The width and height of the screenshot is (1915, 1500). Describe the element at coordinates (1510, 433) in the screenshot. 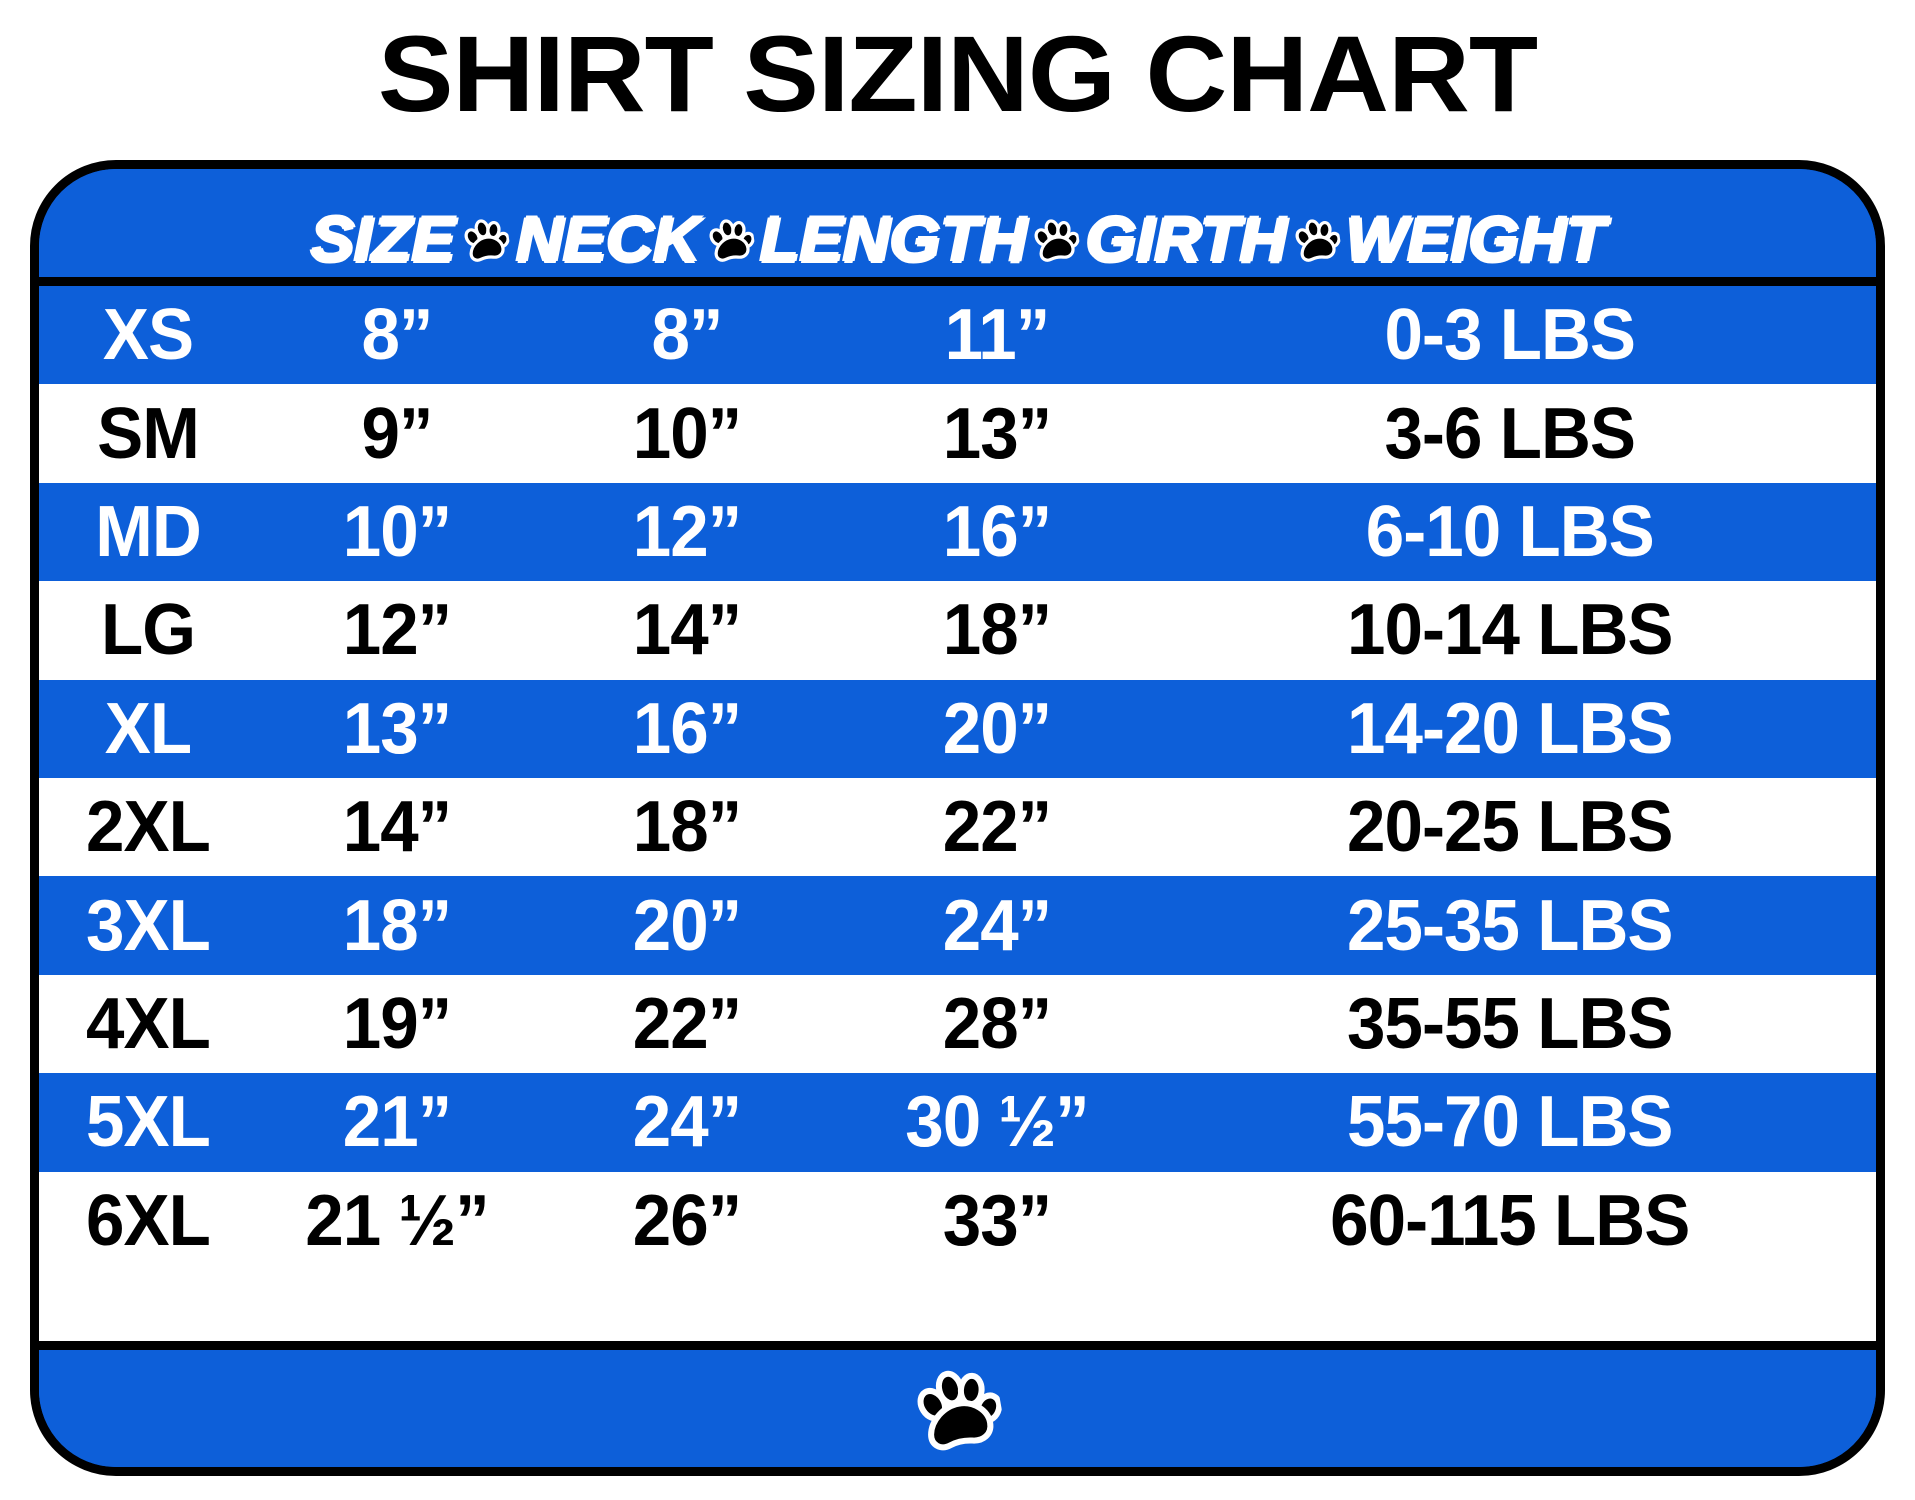

I see `cell-weight: 3-6 LBS` at that location.